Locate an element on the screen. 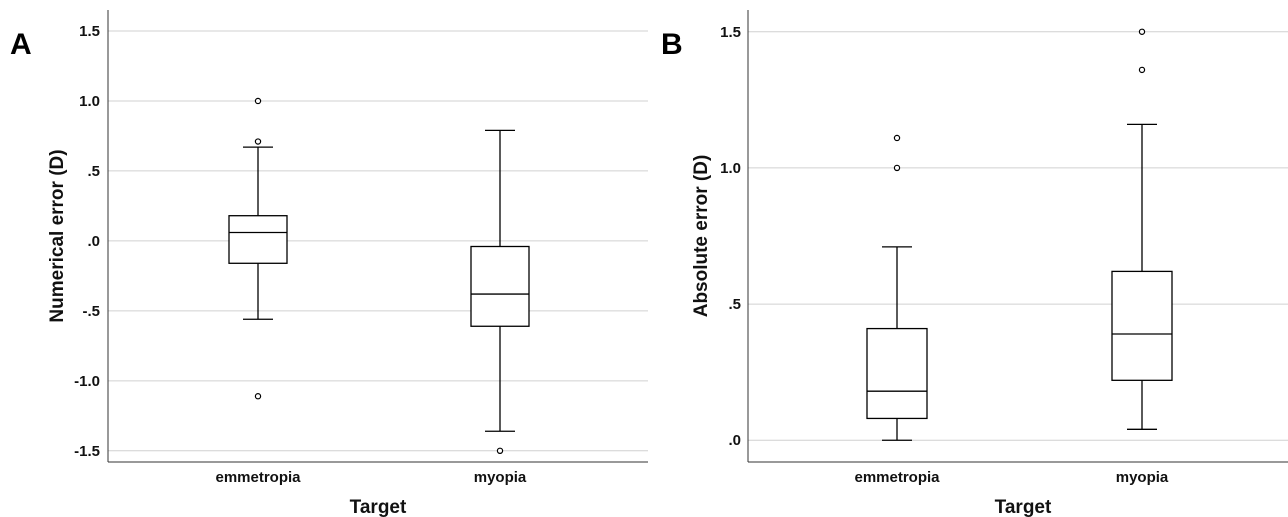  panel-a-box-emmetropia is located at coordinates (258, 248).